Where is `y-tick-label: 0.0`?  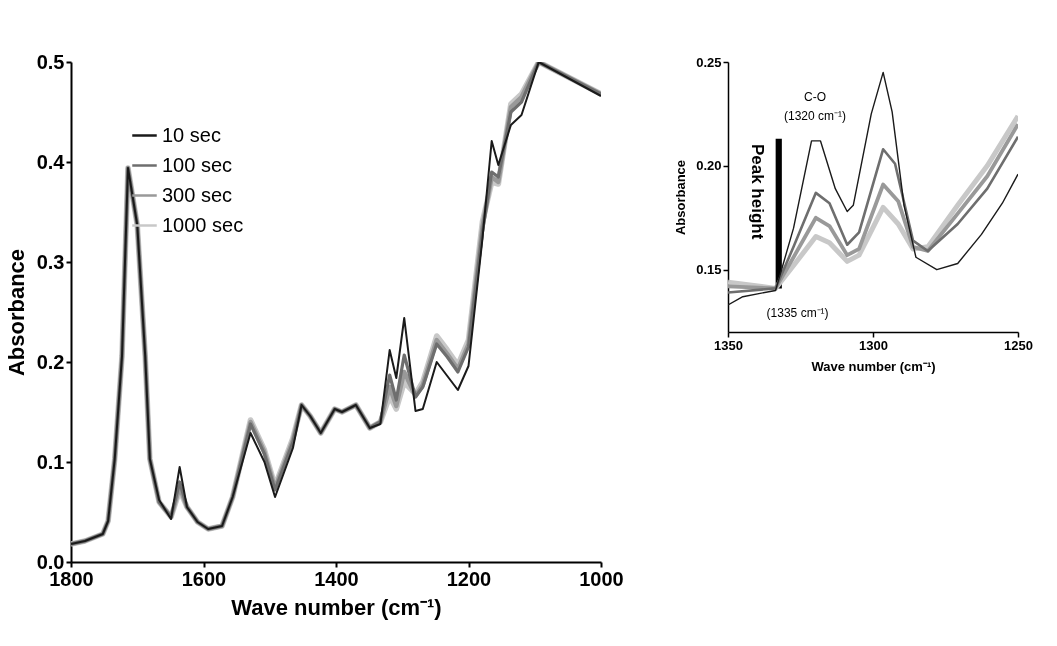
y-tick-label: 0.0 is located at coordinates (50, 561).